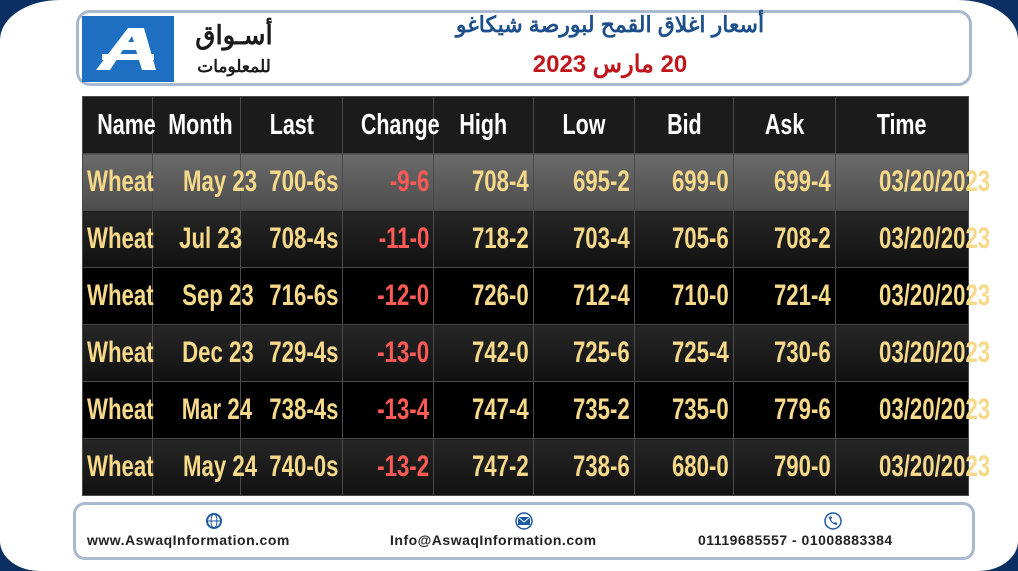  Describe the element at coordinates (700, 409) in the screenshot. I see `cell-text: 735-0` at that location.